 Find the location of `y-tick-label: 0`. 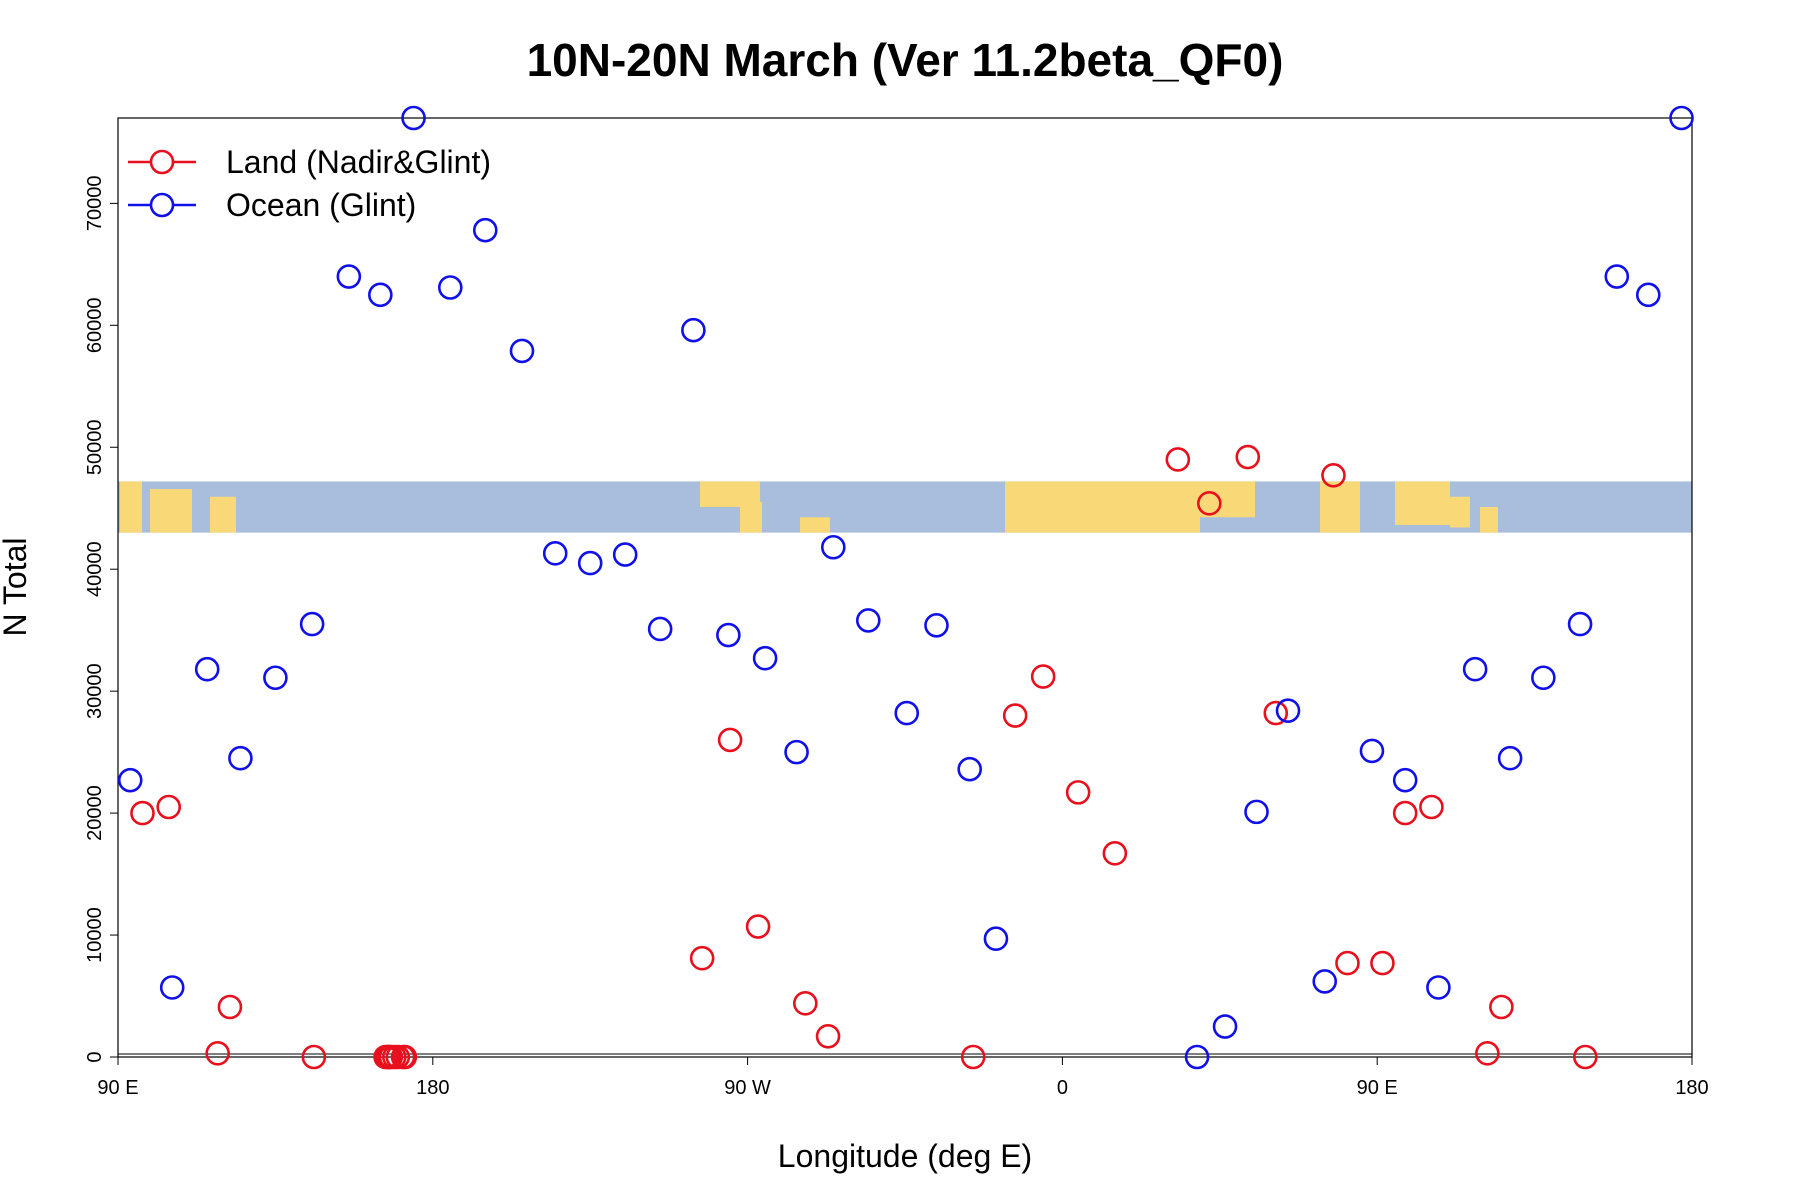

y-tick-label: 0 is located at coordinates (95, 1056).